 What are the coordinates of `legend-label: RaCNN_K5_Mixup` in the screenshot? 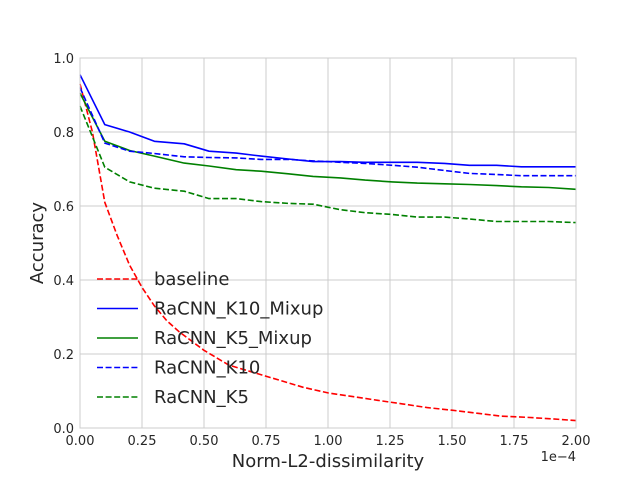 It's located at (233, 338).